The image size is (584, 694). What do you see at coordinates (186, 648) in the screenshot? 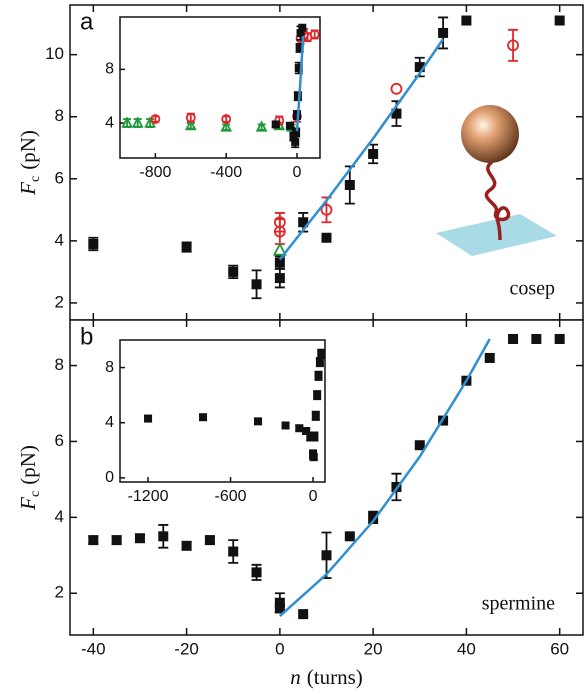
I see `x-tick-label: -20` at bounding box center [186, 648].